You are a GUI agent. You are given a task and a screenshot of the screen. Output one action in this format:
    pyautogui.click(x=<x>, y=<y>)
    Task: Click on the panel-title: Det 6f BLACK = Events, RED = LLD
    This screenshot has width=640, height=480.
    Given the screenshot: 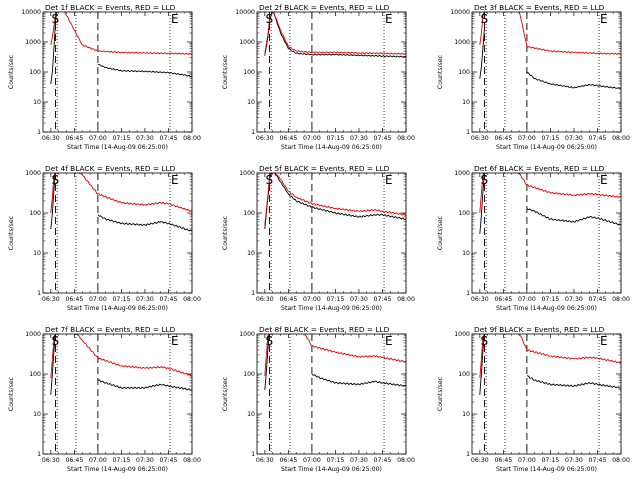 What is the action you would take?
    pyautogui.click(x=539, y=168)
    